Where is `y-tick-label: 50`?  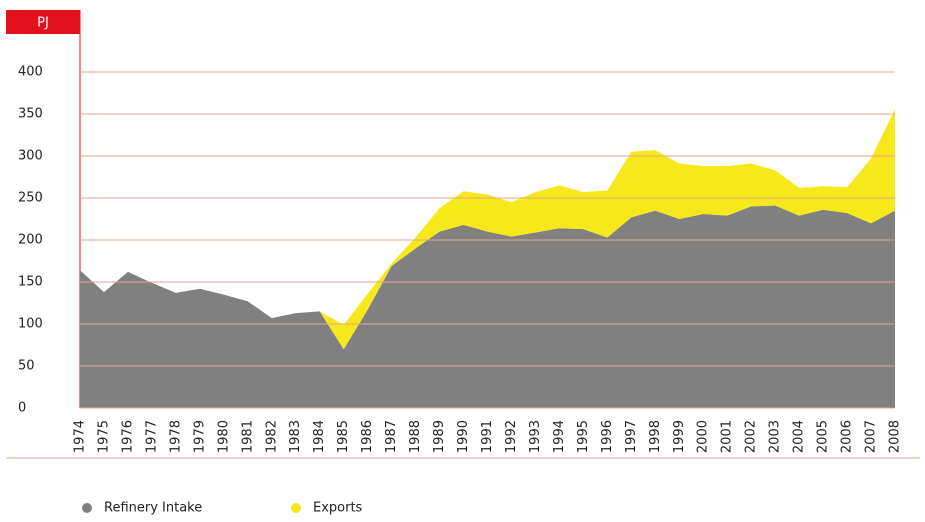
y-tick-label: 50 is located at coordinates (26, 366).